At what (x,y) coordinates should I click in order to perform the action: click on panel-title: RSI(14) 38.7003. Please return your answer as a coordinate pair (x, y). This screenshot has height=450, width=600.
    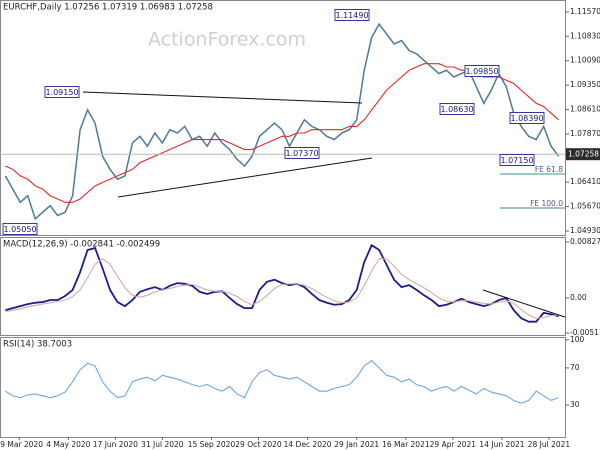
    Looking at the image, I should click on (37, 345).